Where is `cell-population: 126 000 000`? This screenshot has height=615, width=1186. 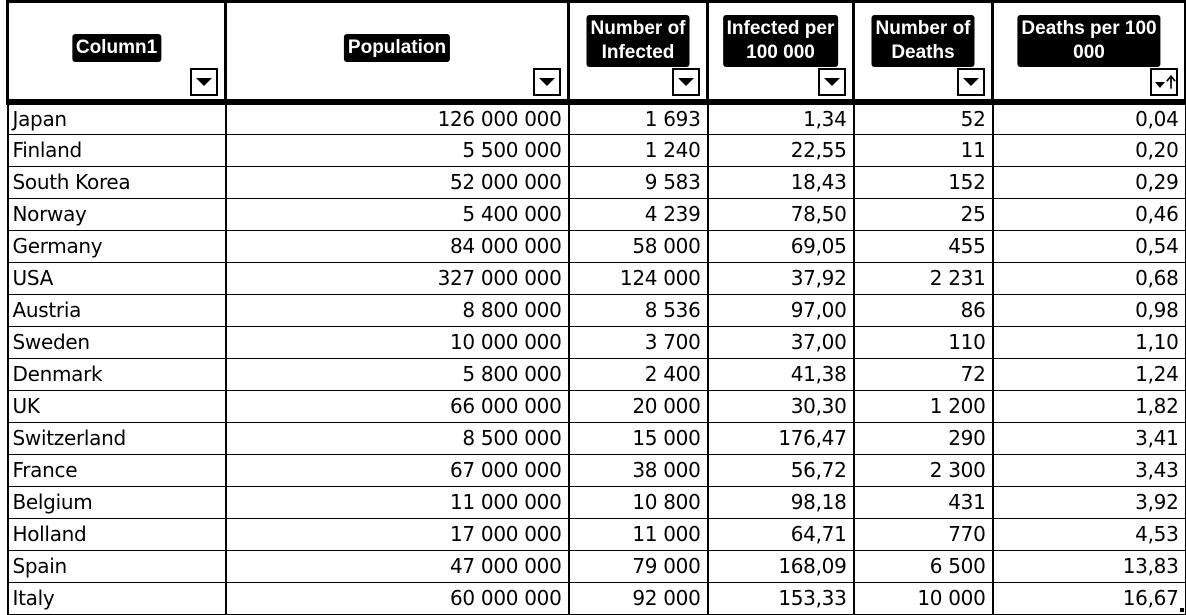 cell-population: 126 000 000 is located at coordinates (396, 118).